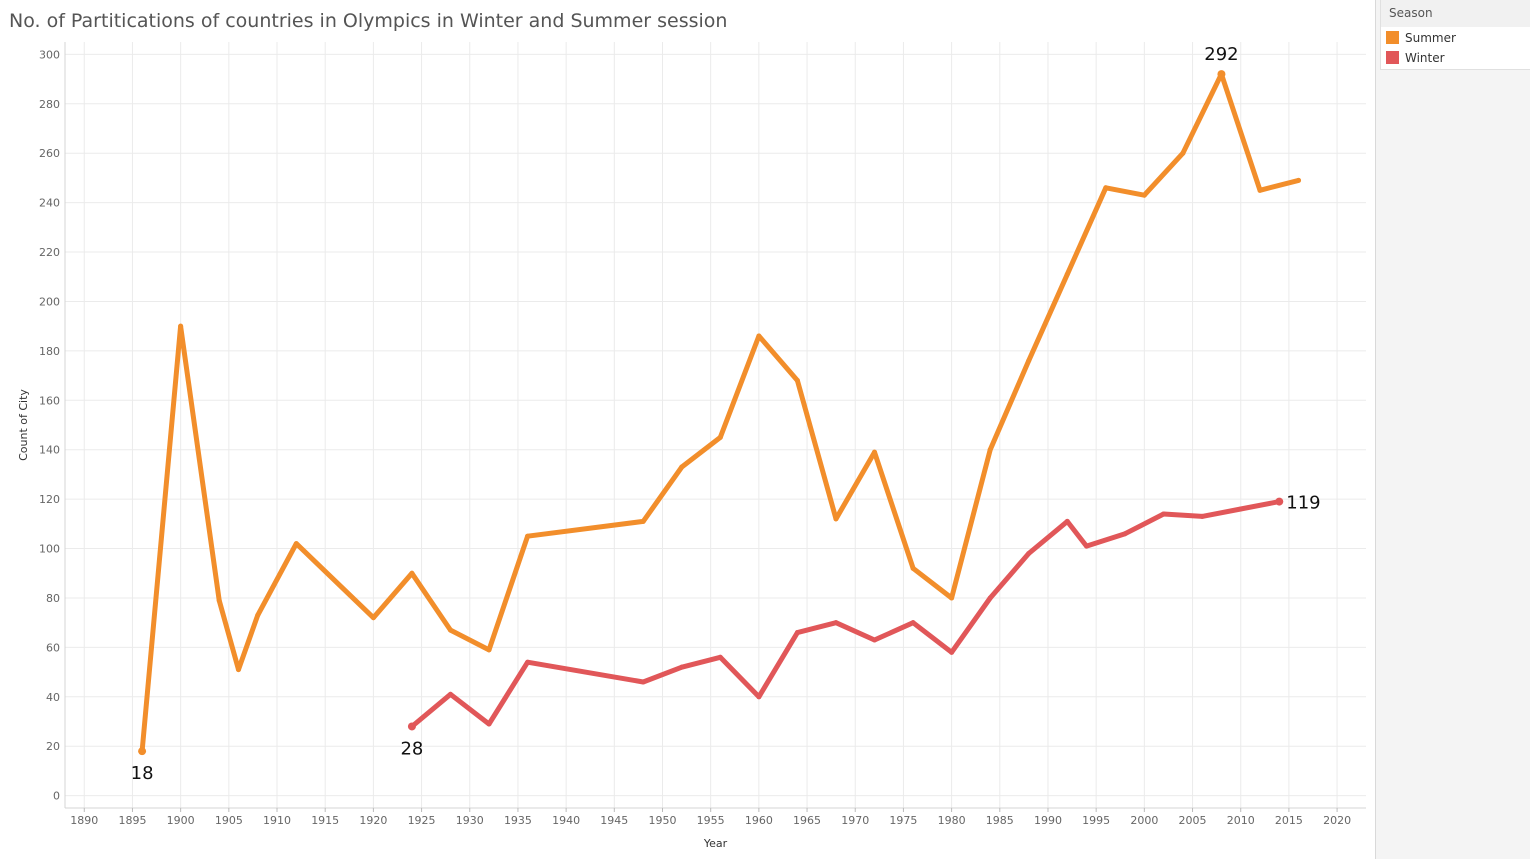 This screenshot has height=859, width=1530. What do you see at coordinates (53, 647) in the screenshot?
I see `y-tick-label: 60` at bounding box center [53, 647].